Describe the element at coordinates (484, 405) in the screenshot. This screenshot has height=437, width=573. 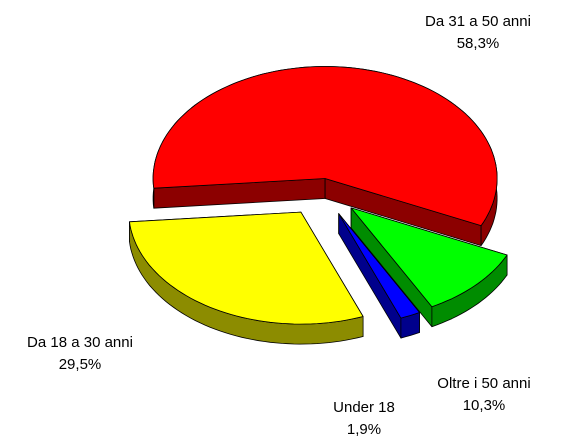
I see `slice-value-label: 10,3%` at that location.